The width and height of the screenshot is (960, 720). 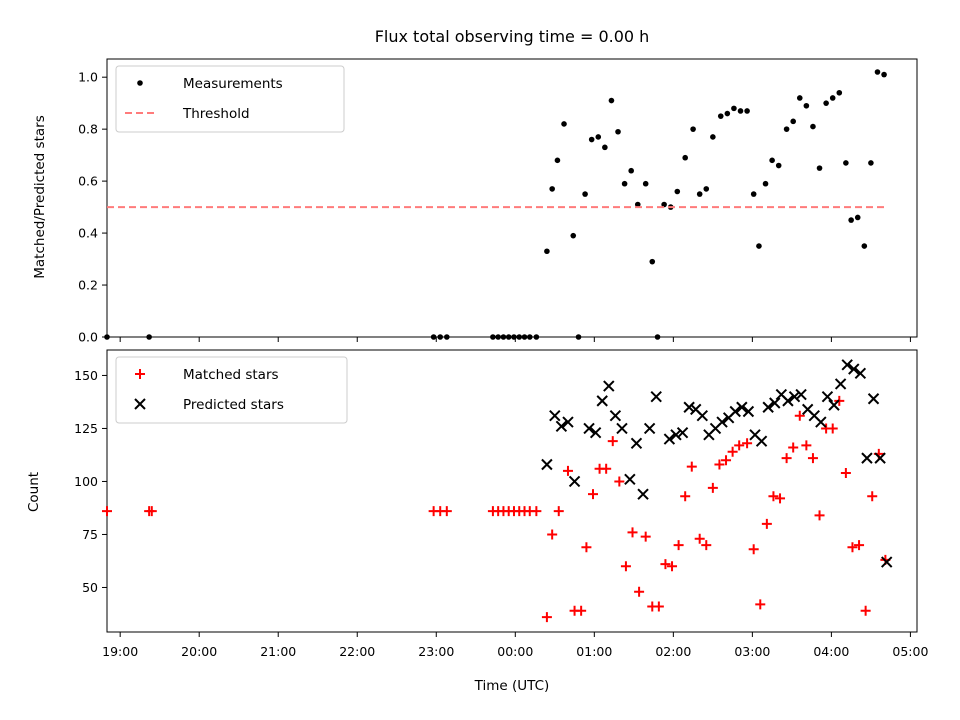 What do you see at coordinates (278, 651) in the screenshot?
I see `x-tick-label: 21:00` at bounding box center [278, 651].